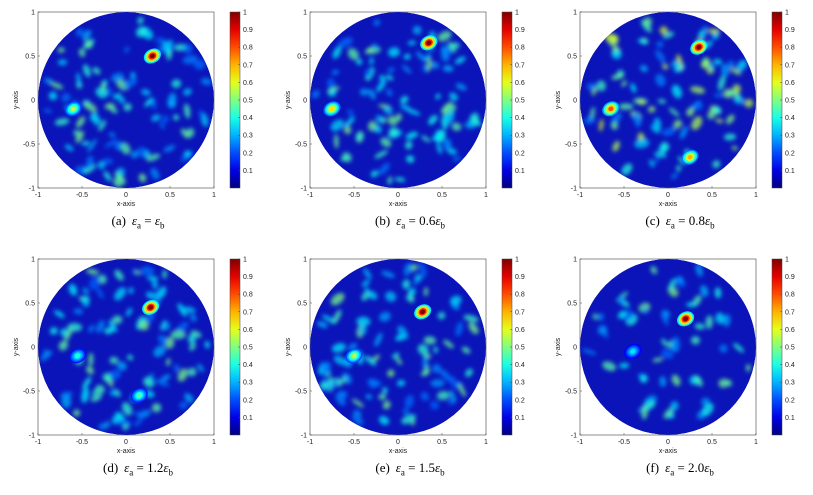 This screenshot has width=813, height=495. I want to click on colorbar-tick-label: 1, so click(517, 260).